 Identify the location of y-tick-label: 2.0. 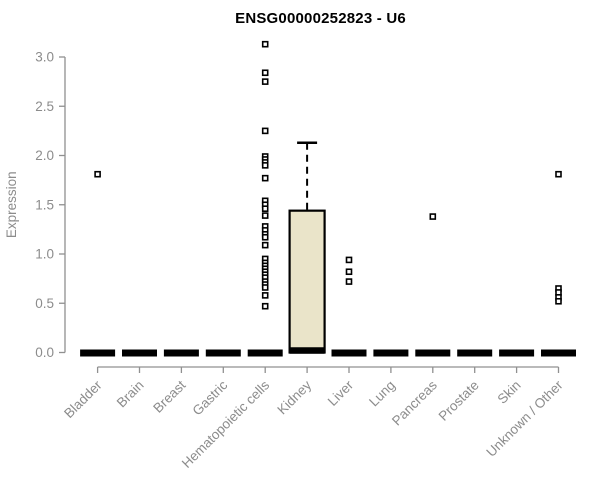
(44, 155).